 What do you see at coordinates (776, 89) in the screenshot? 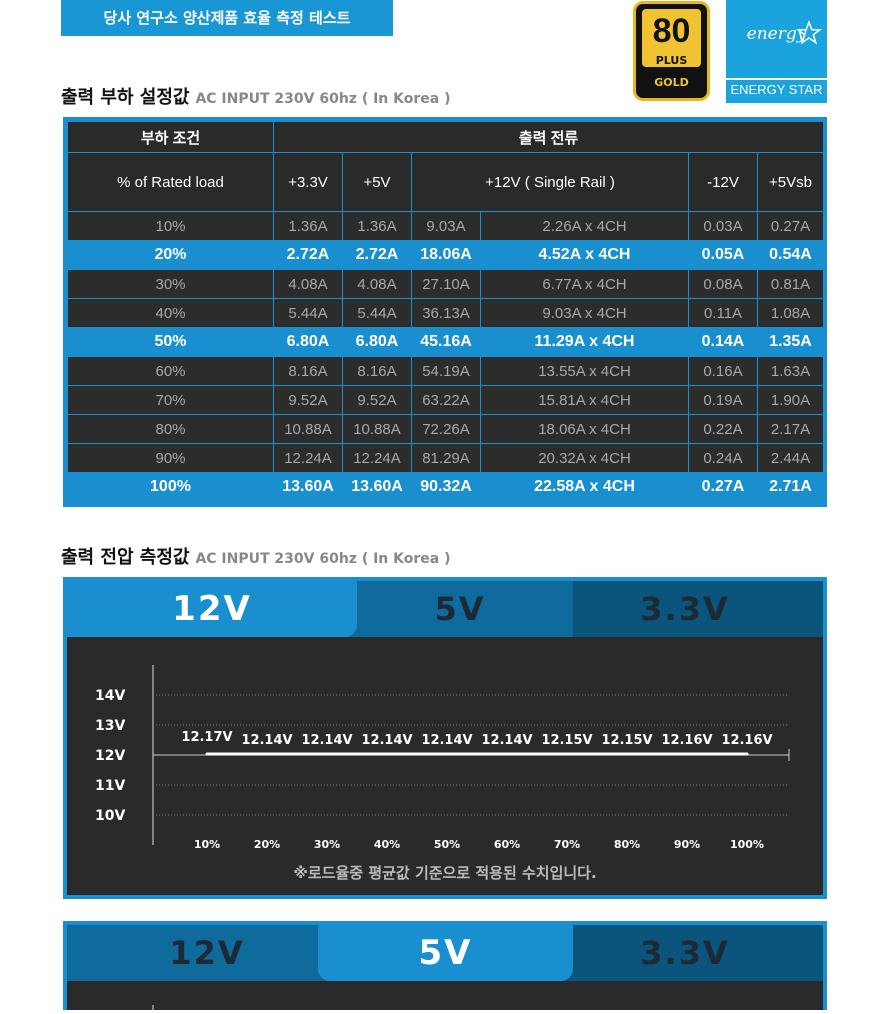
I see `energy-star-label: ENERGY STAR` at bounding box center [776, 89].